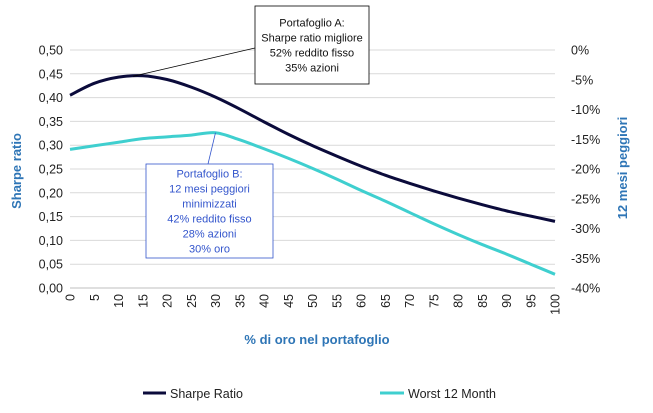 Image resolution: width=653 pixels, height=413 pixels. Describe the element at coordinates (362, 301) in the screenshot. I see `x-tick-label: 60` at that location.